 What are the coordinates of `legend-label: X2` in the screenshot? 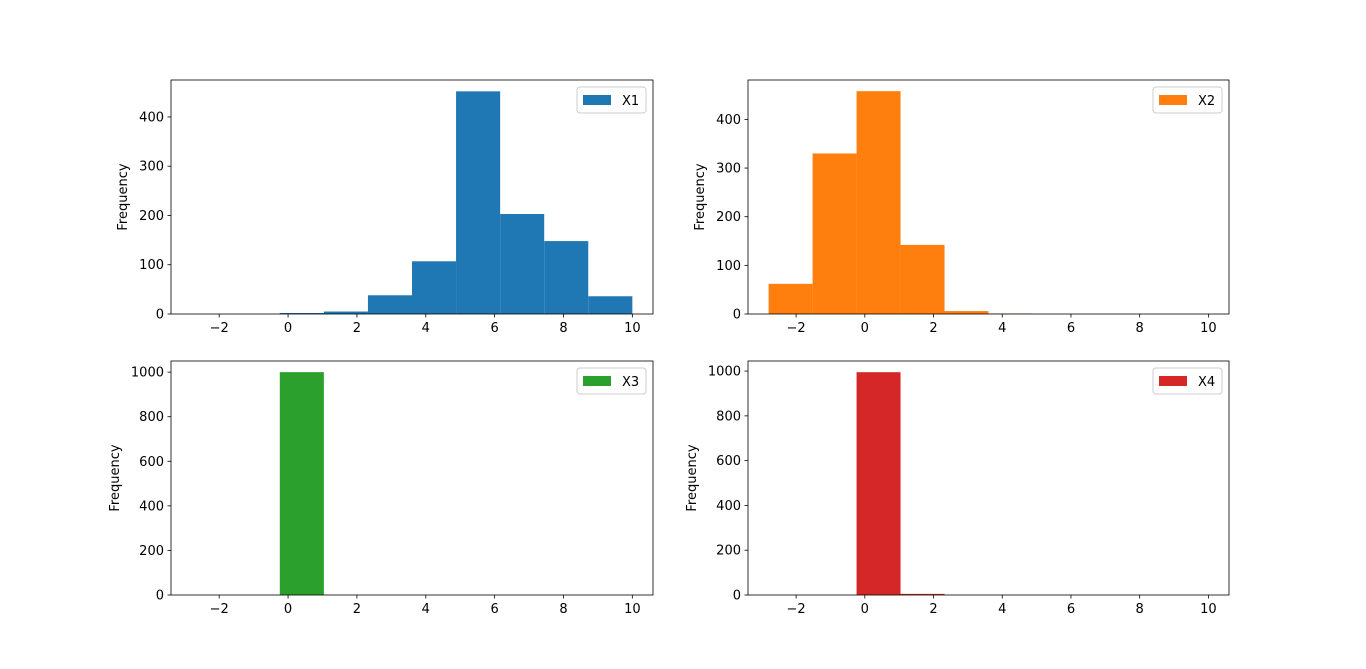 It's located at (1206, 101).